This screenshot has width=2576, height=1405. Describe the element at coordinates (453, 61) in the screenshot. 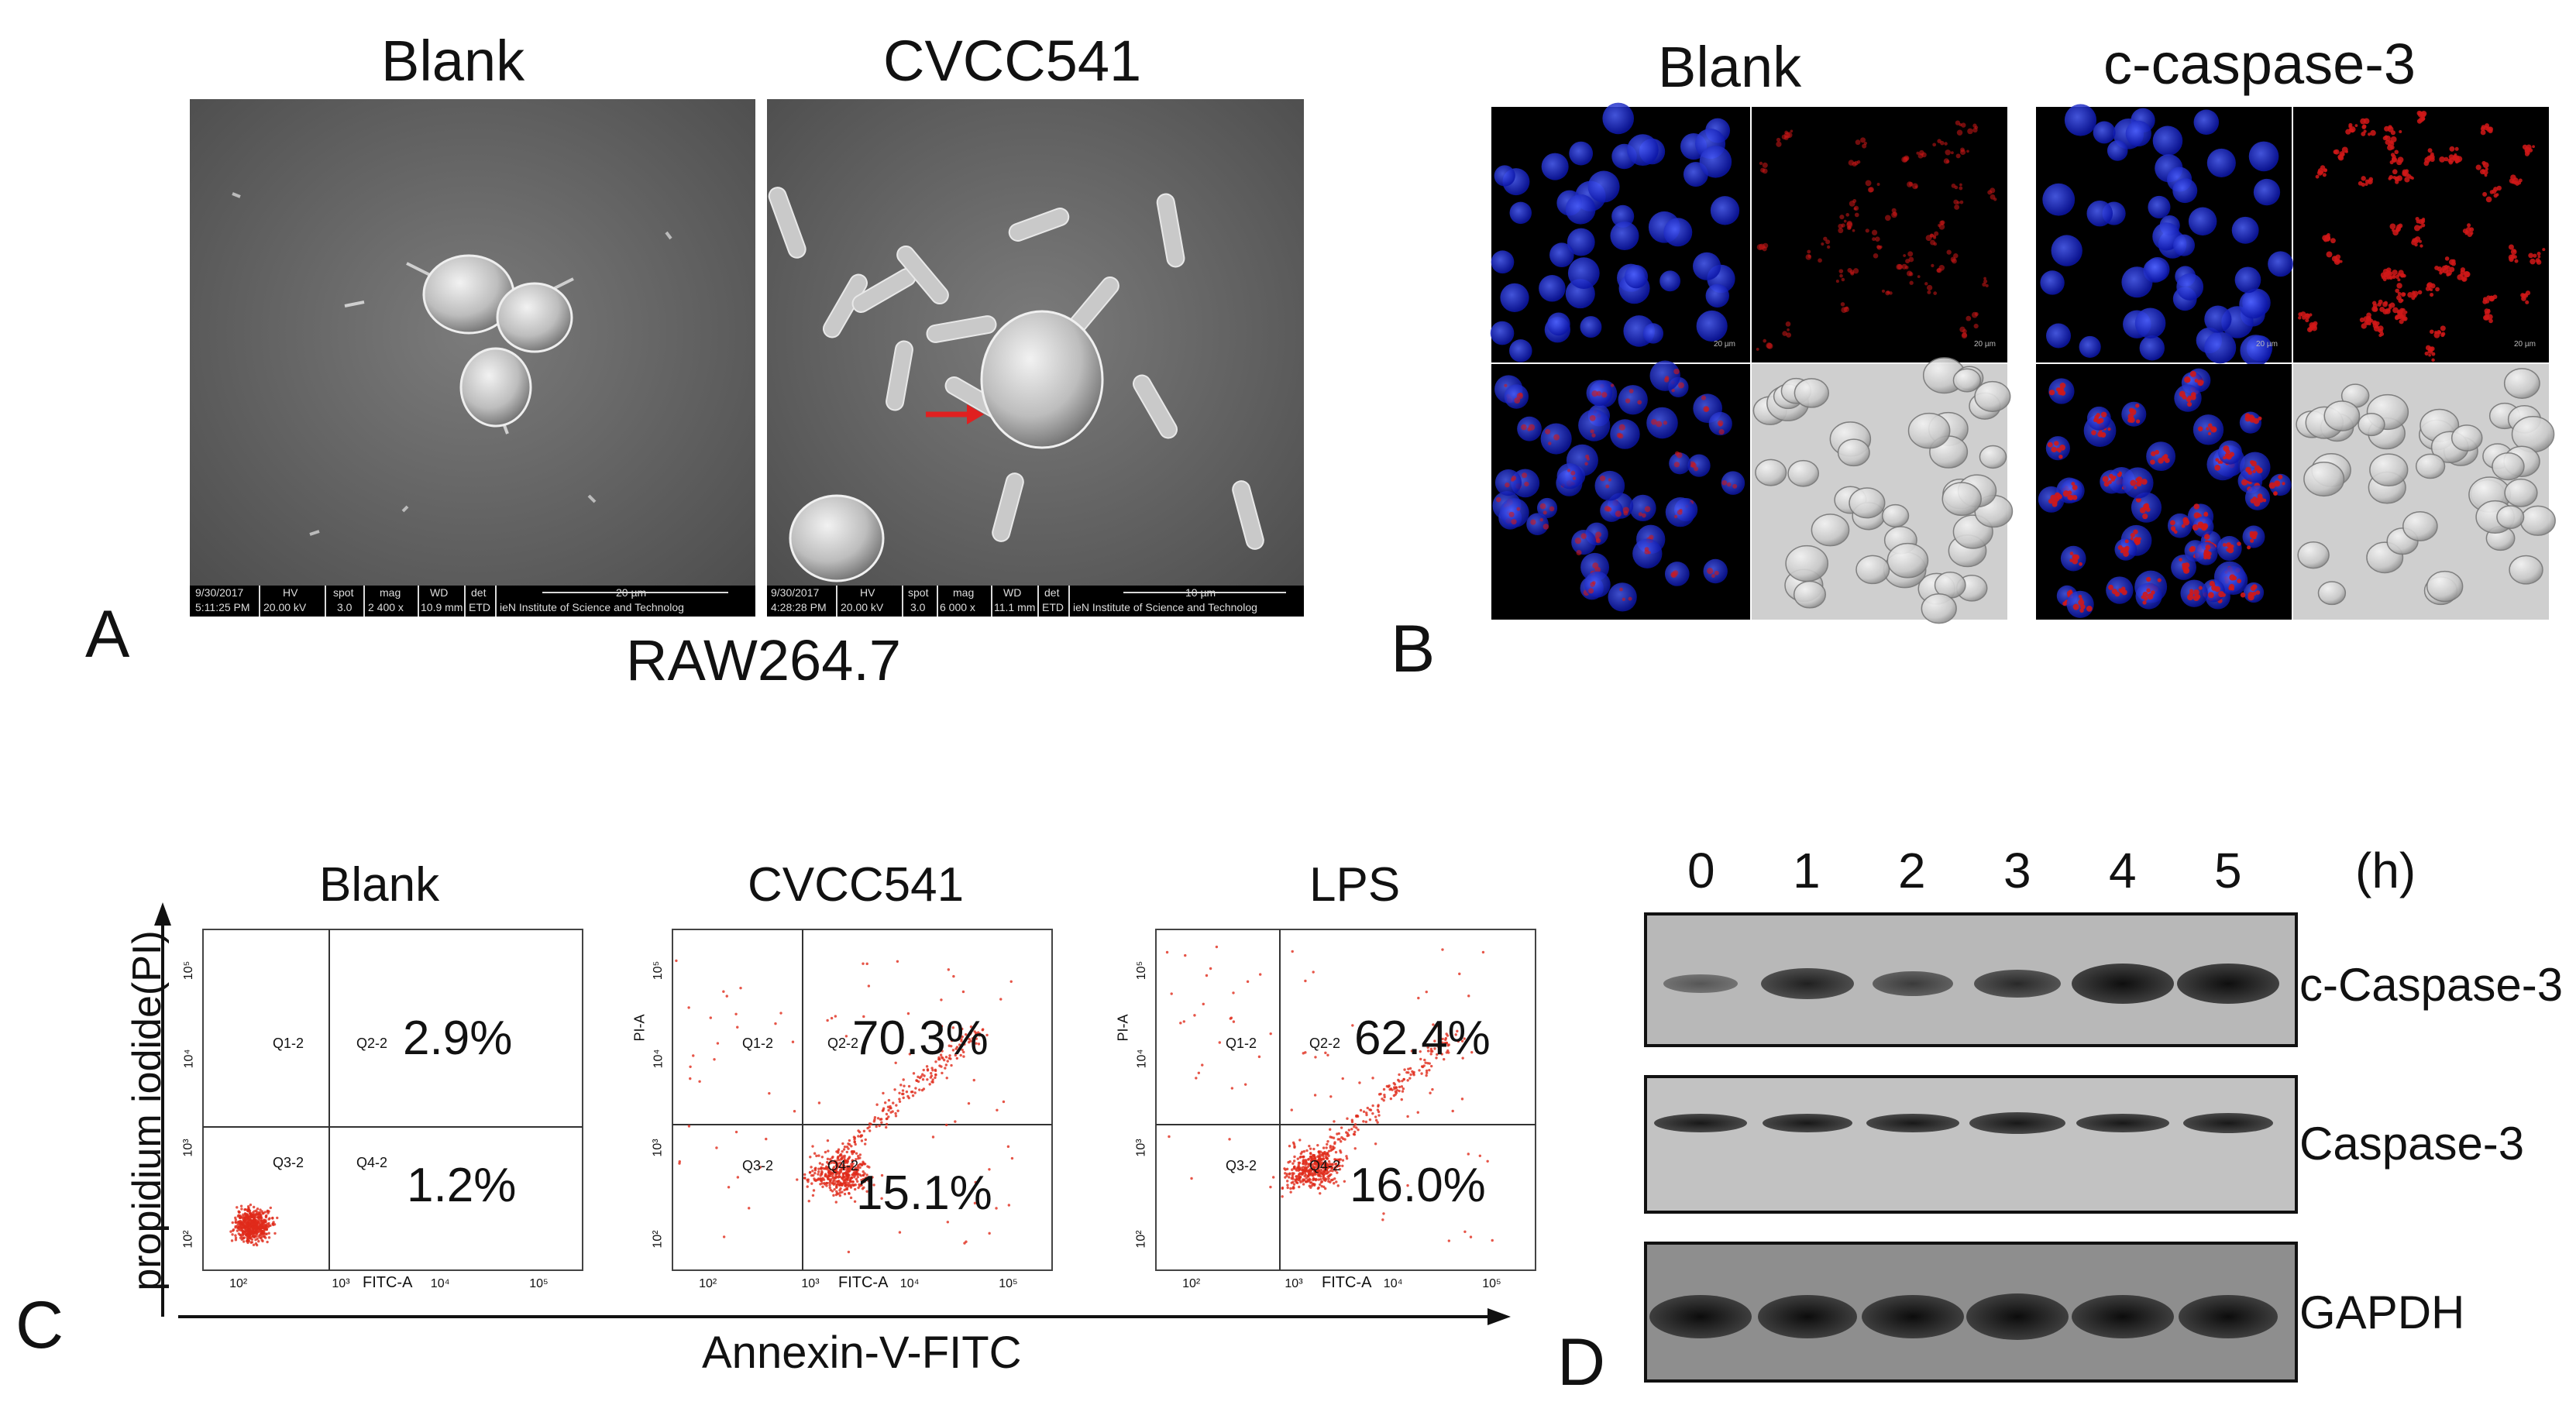

I see `sem-title-blank: Blank` at that location.